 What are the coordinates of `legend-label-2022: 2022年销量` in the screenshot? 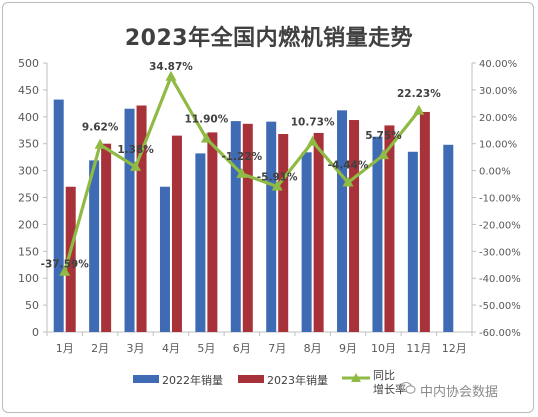 It's located at (192, 380).